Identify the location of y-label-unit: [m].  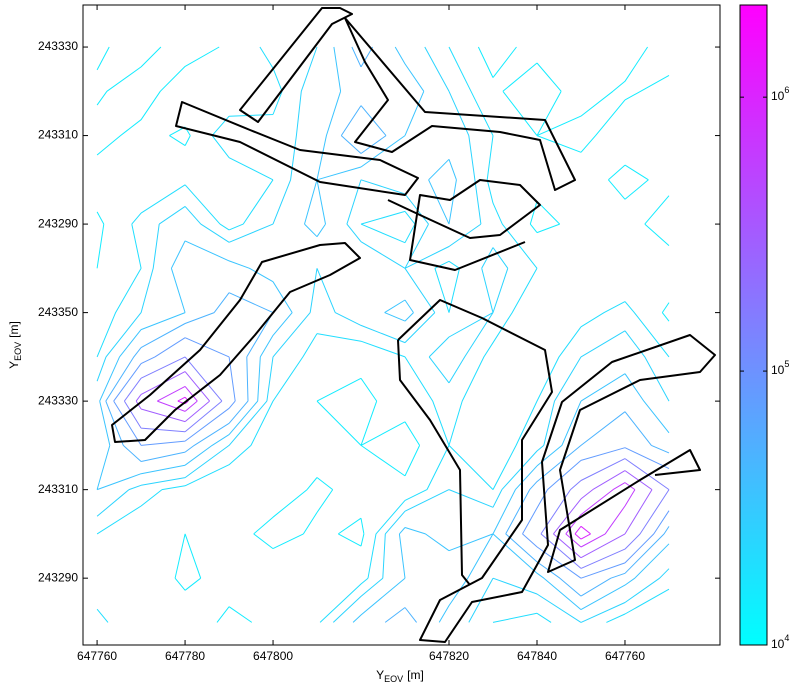
(14, 329).